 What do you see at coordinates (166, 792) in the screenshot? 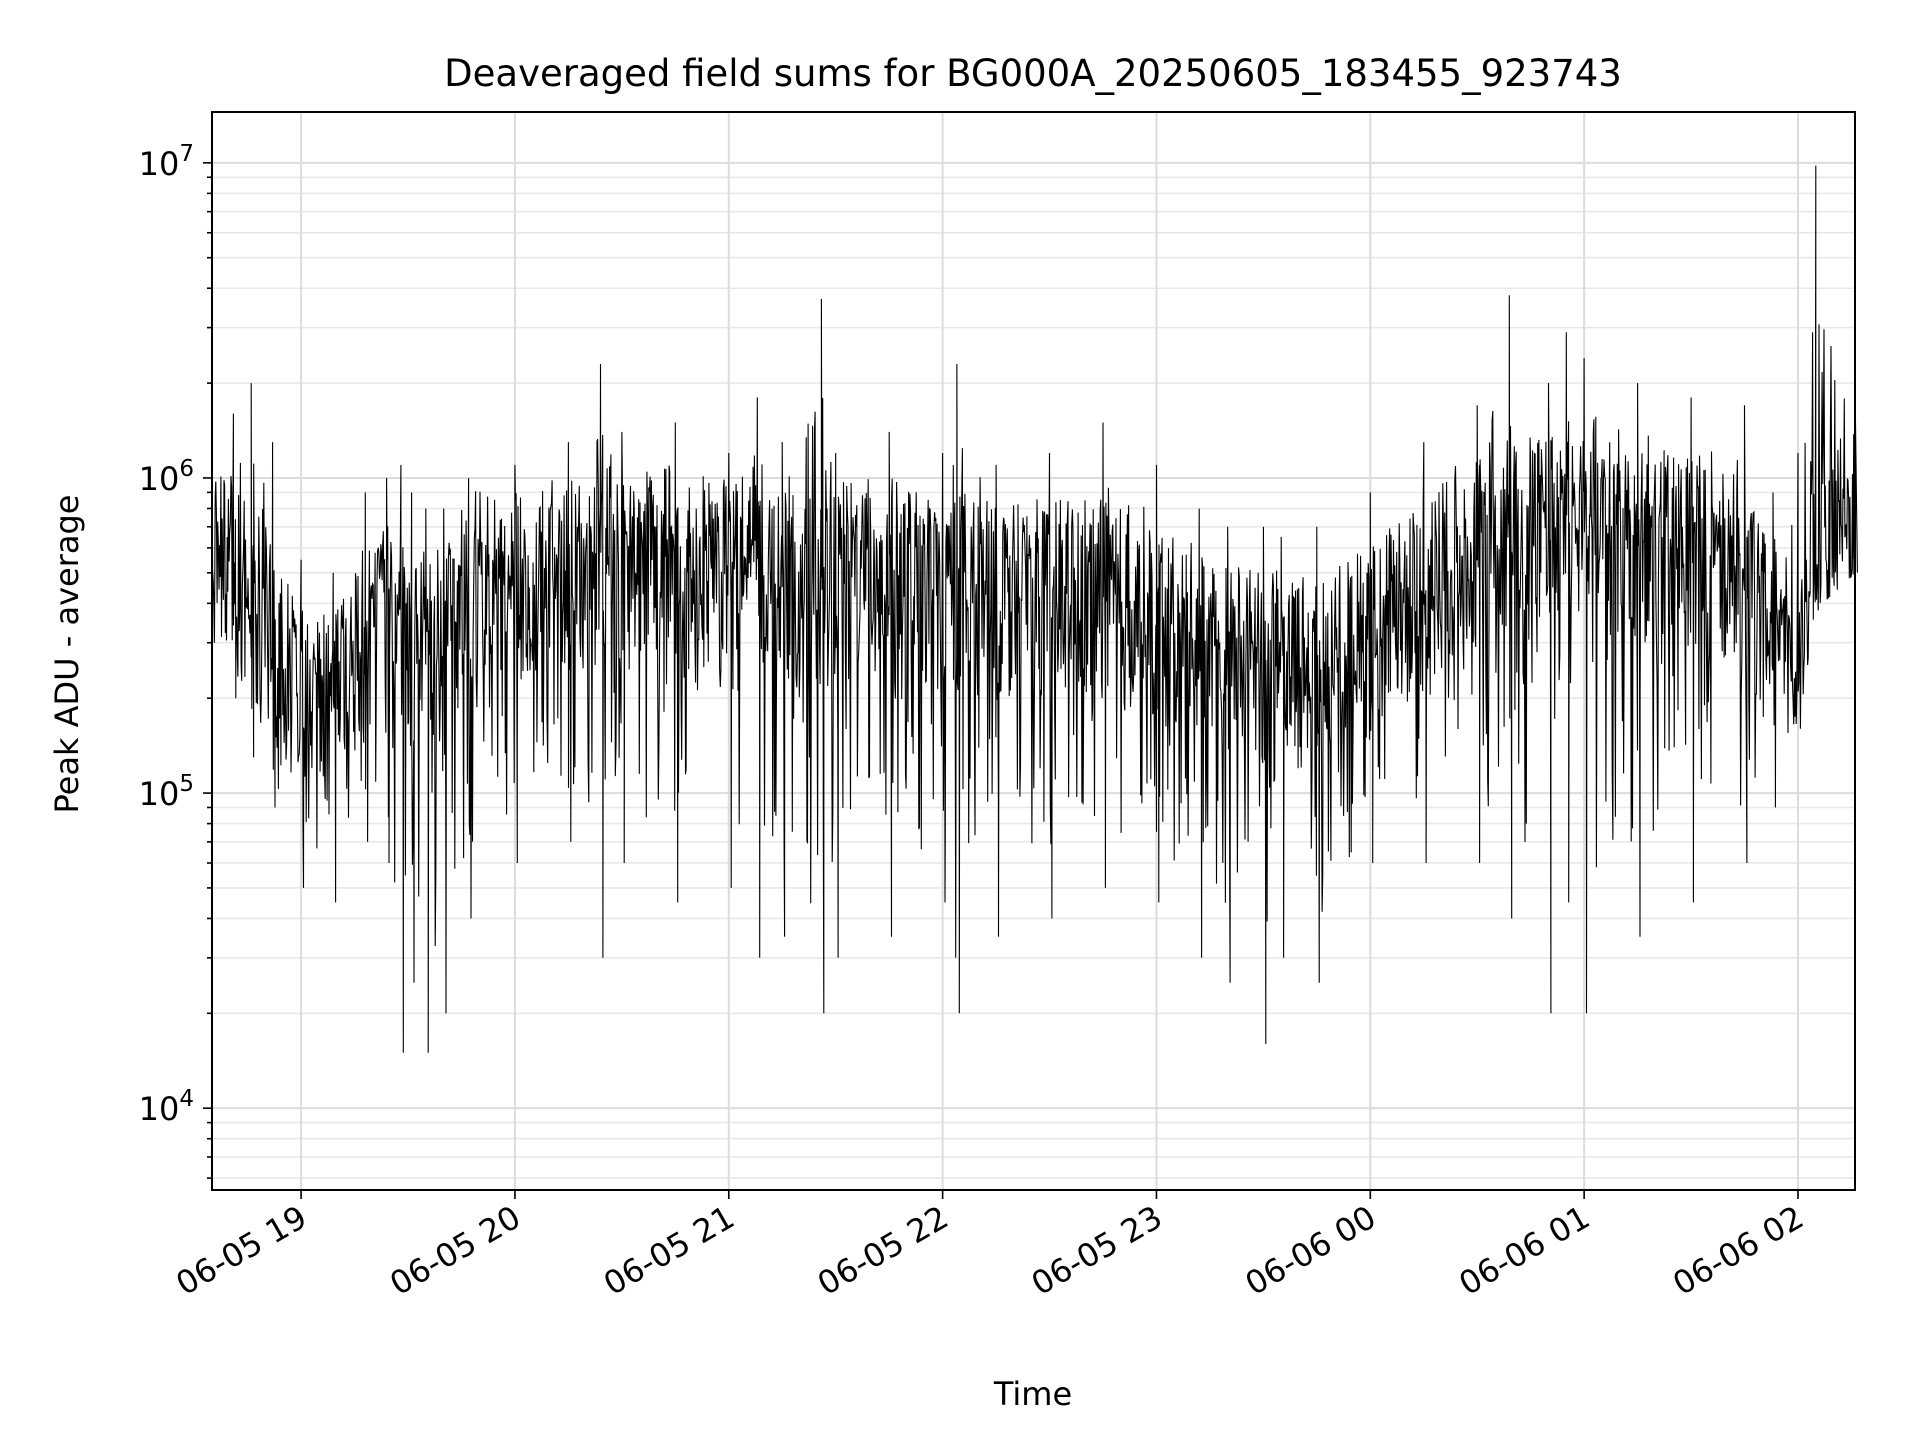
I see `y-tick-label: 10⁵` at bounding box center [166, 792].